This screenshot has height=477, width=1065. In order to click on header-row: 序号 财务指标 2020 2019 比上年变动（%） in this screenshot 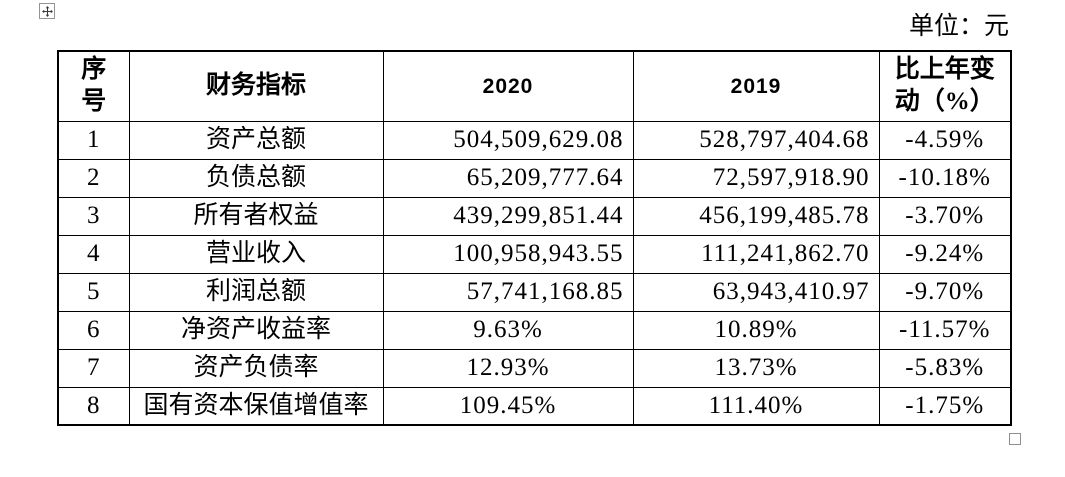, I will do `click(534, 86)`.